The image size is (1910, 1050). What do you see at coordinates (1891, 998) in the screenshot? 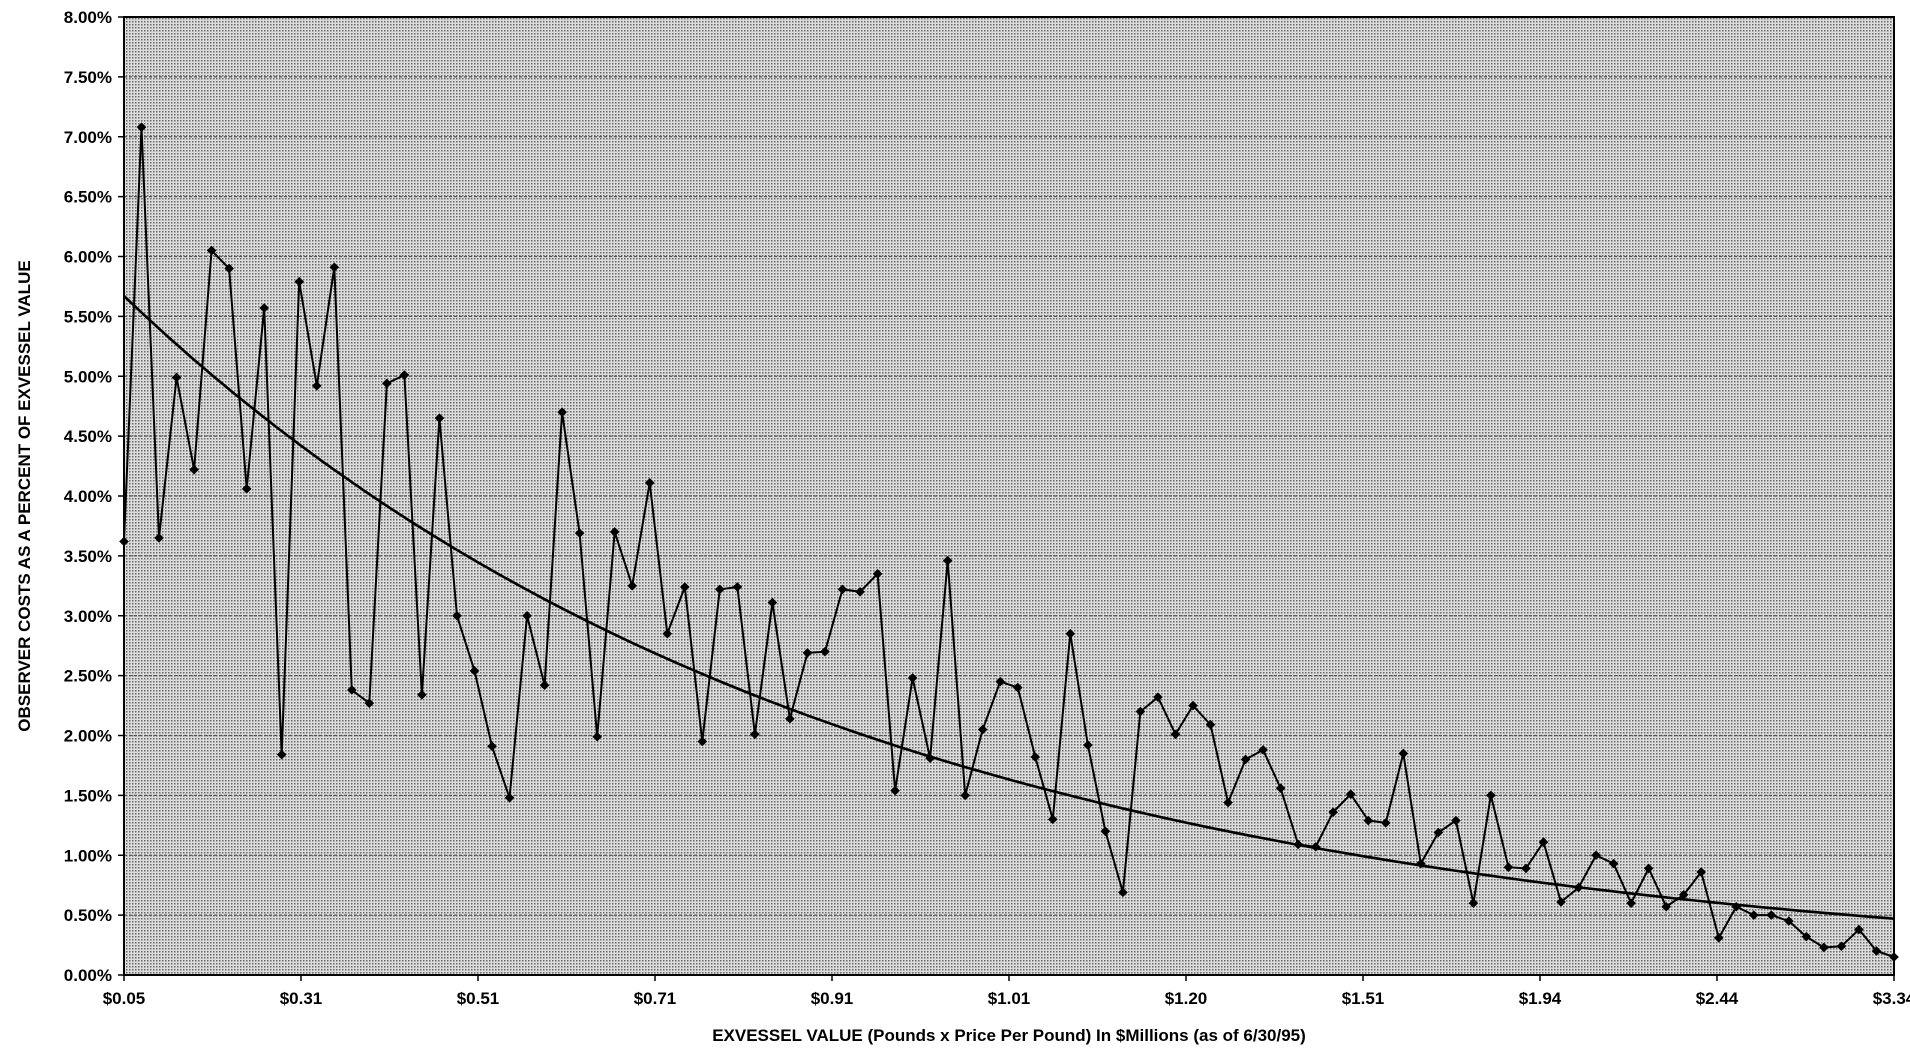
I see `x-tick-label: $3.34` at bounding box center [1891, 998].